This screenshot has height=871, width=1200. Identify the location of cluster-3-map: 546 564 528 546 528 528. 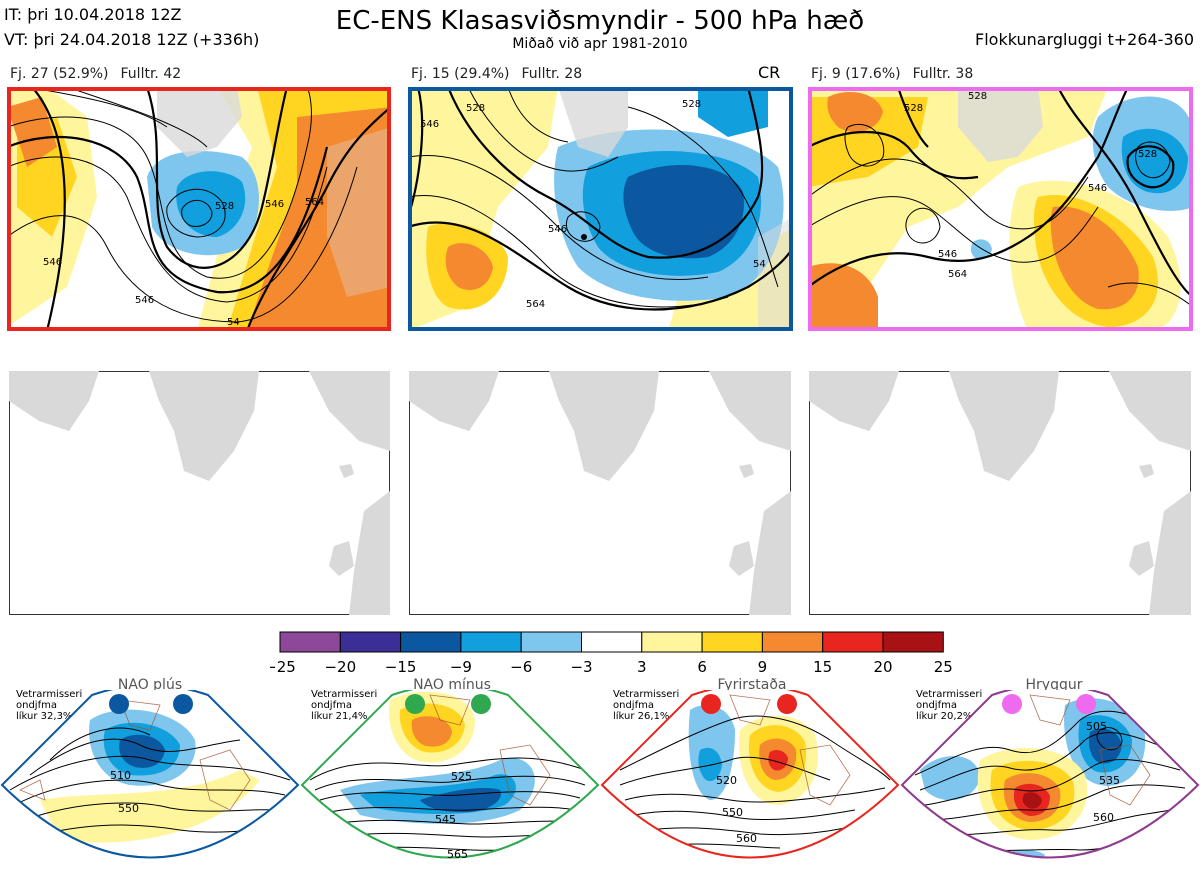
(1000, 209).